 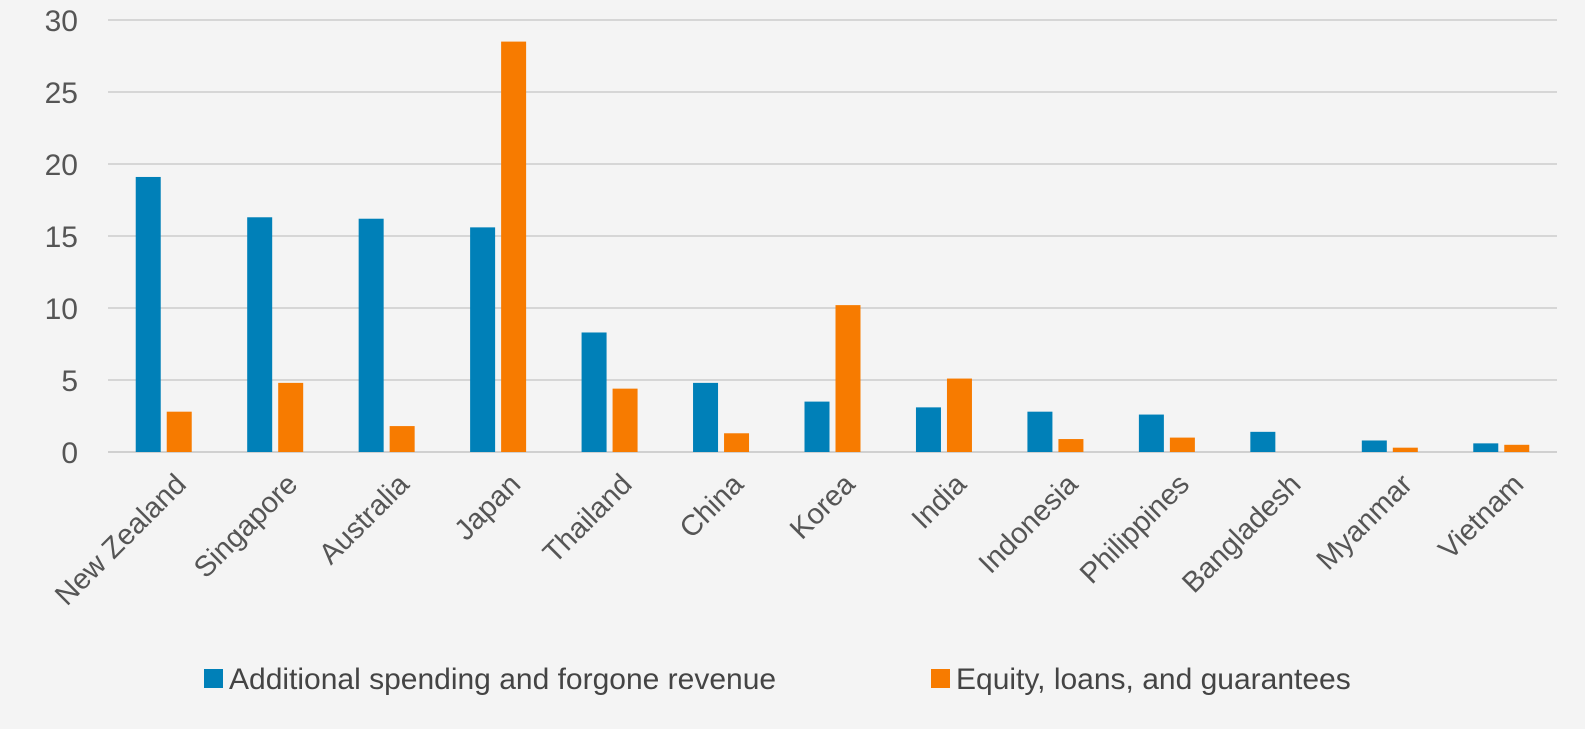 What do you see at coordinates (402, 439) in the screenshot?
I see `bar-equity-australia` at bounding box center [402, 439].